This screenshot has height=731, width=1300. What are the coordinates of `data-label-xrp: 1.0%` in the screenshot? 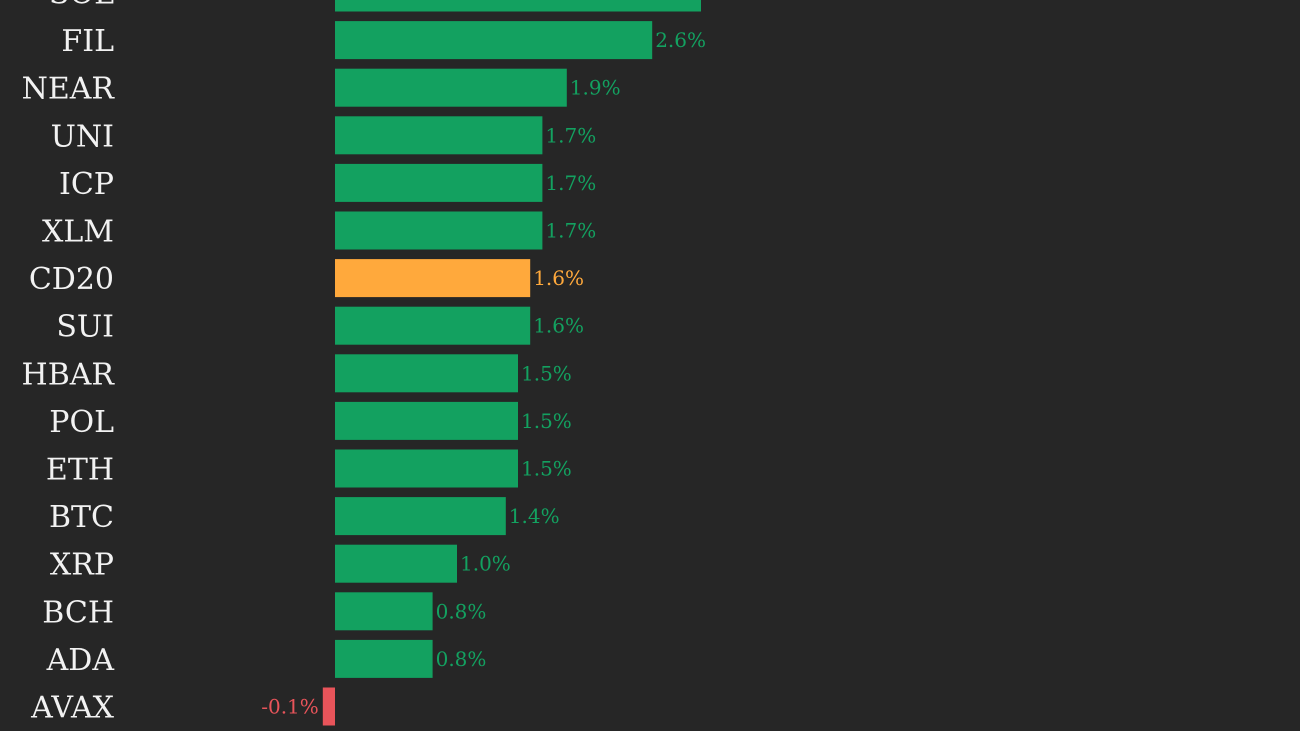 It's located at (485, 564).